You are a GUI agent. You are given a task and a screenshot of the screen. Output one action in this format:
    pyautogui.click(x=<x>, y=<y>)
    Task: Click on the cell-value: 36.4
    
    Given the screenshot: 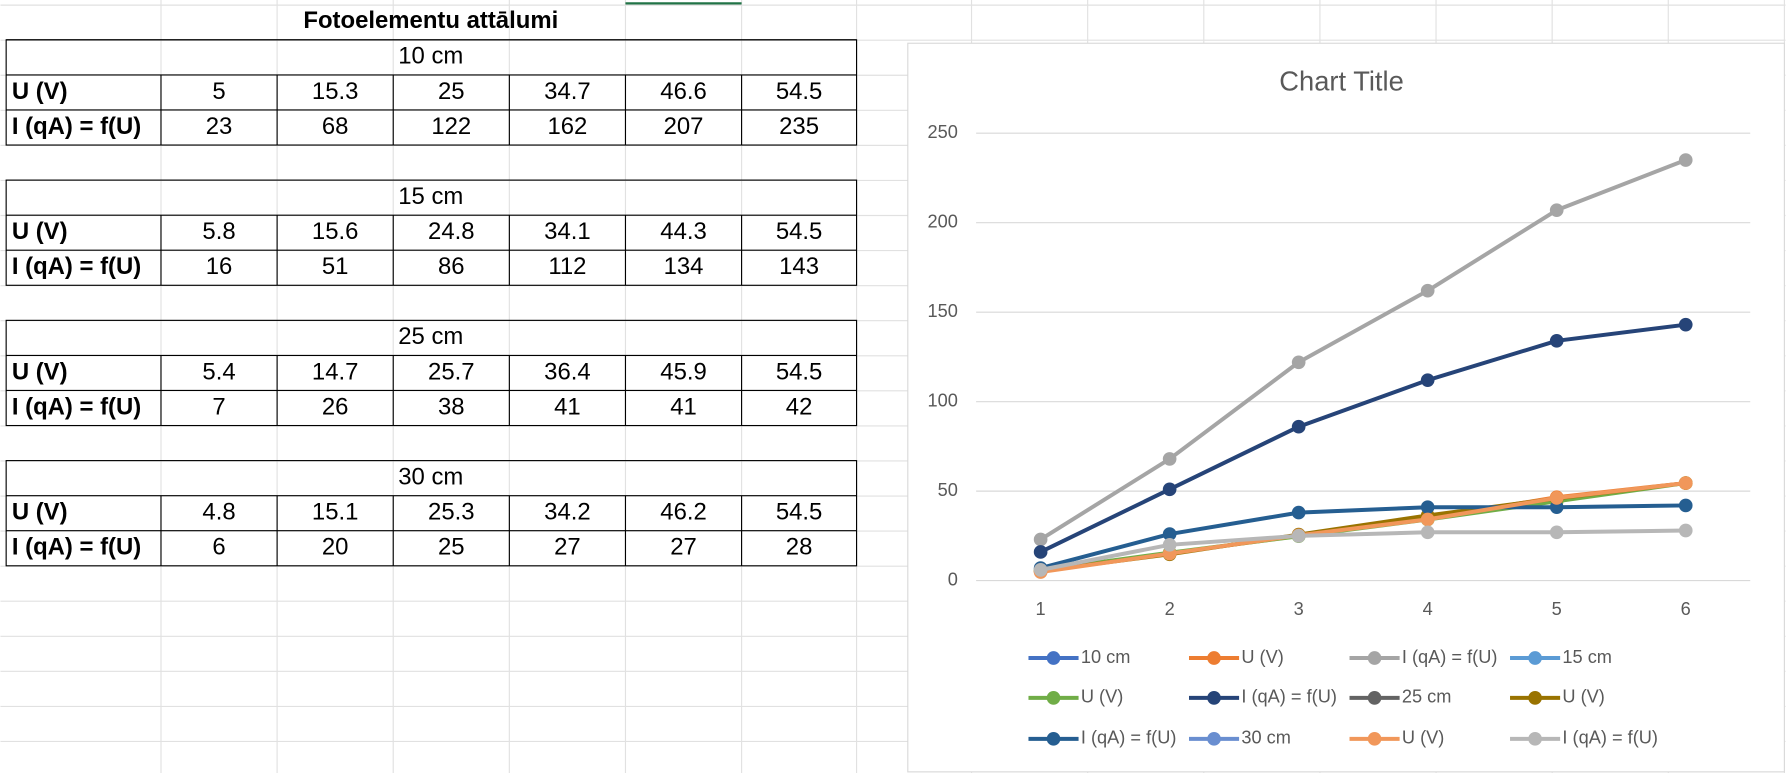 What is the action you would take?
    pyautogui.click(x=567, y=371)
    